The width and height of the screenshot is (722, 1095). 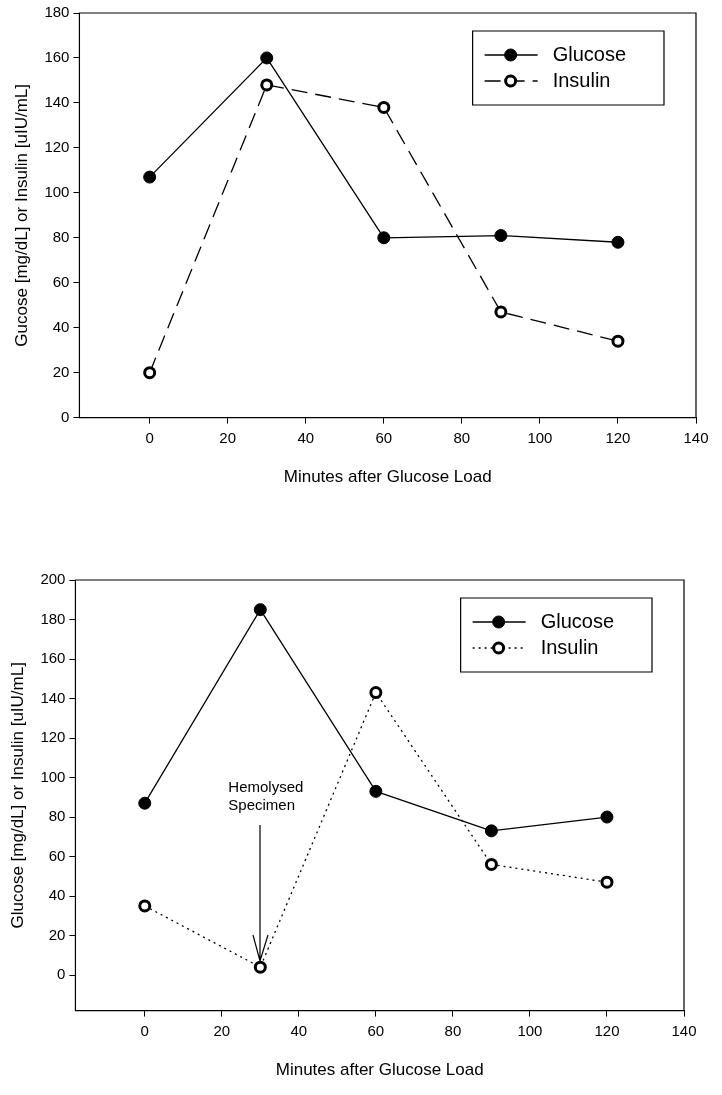 What do you see at coordinates (17, 795) in the screenshot?
I see `y-axis-title: Glucose [mg/dL] or Insulin [uIU/mL]` at bounding box center [17, 795].